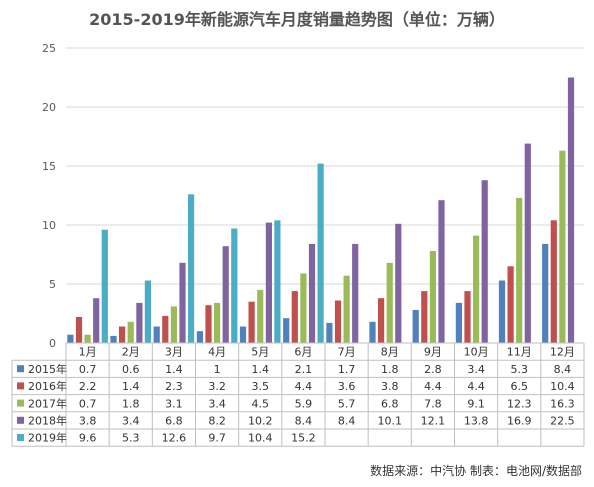 This screenshot has height=487, width=594. Describe the element at coordinates (174, 386) in the screenshot. I see `data-label: 2.3` at that location.